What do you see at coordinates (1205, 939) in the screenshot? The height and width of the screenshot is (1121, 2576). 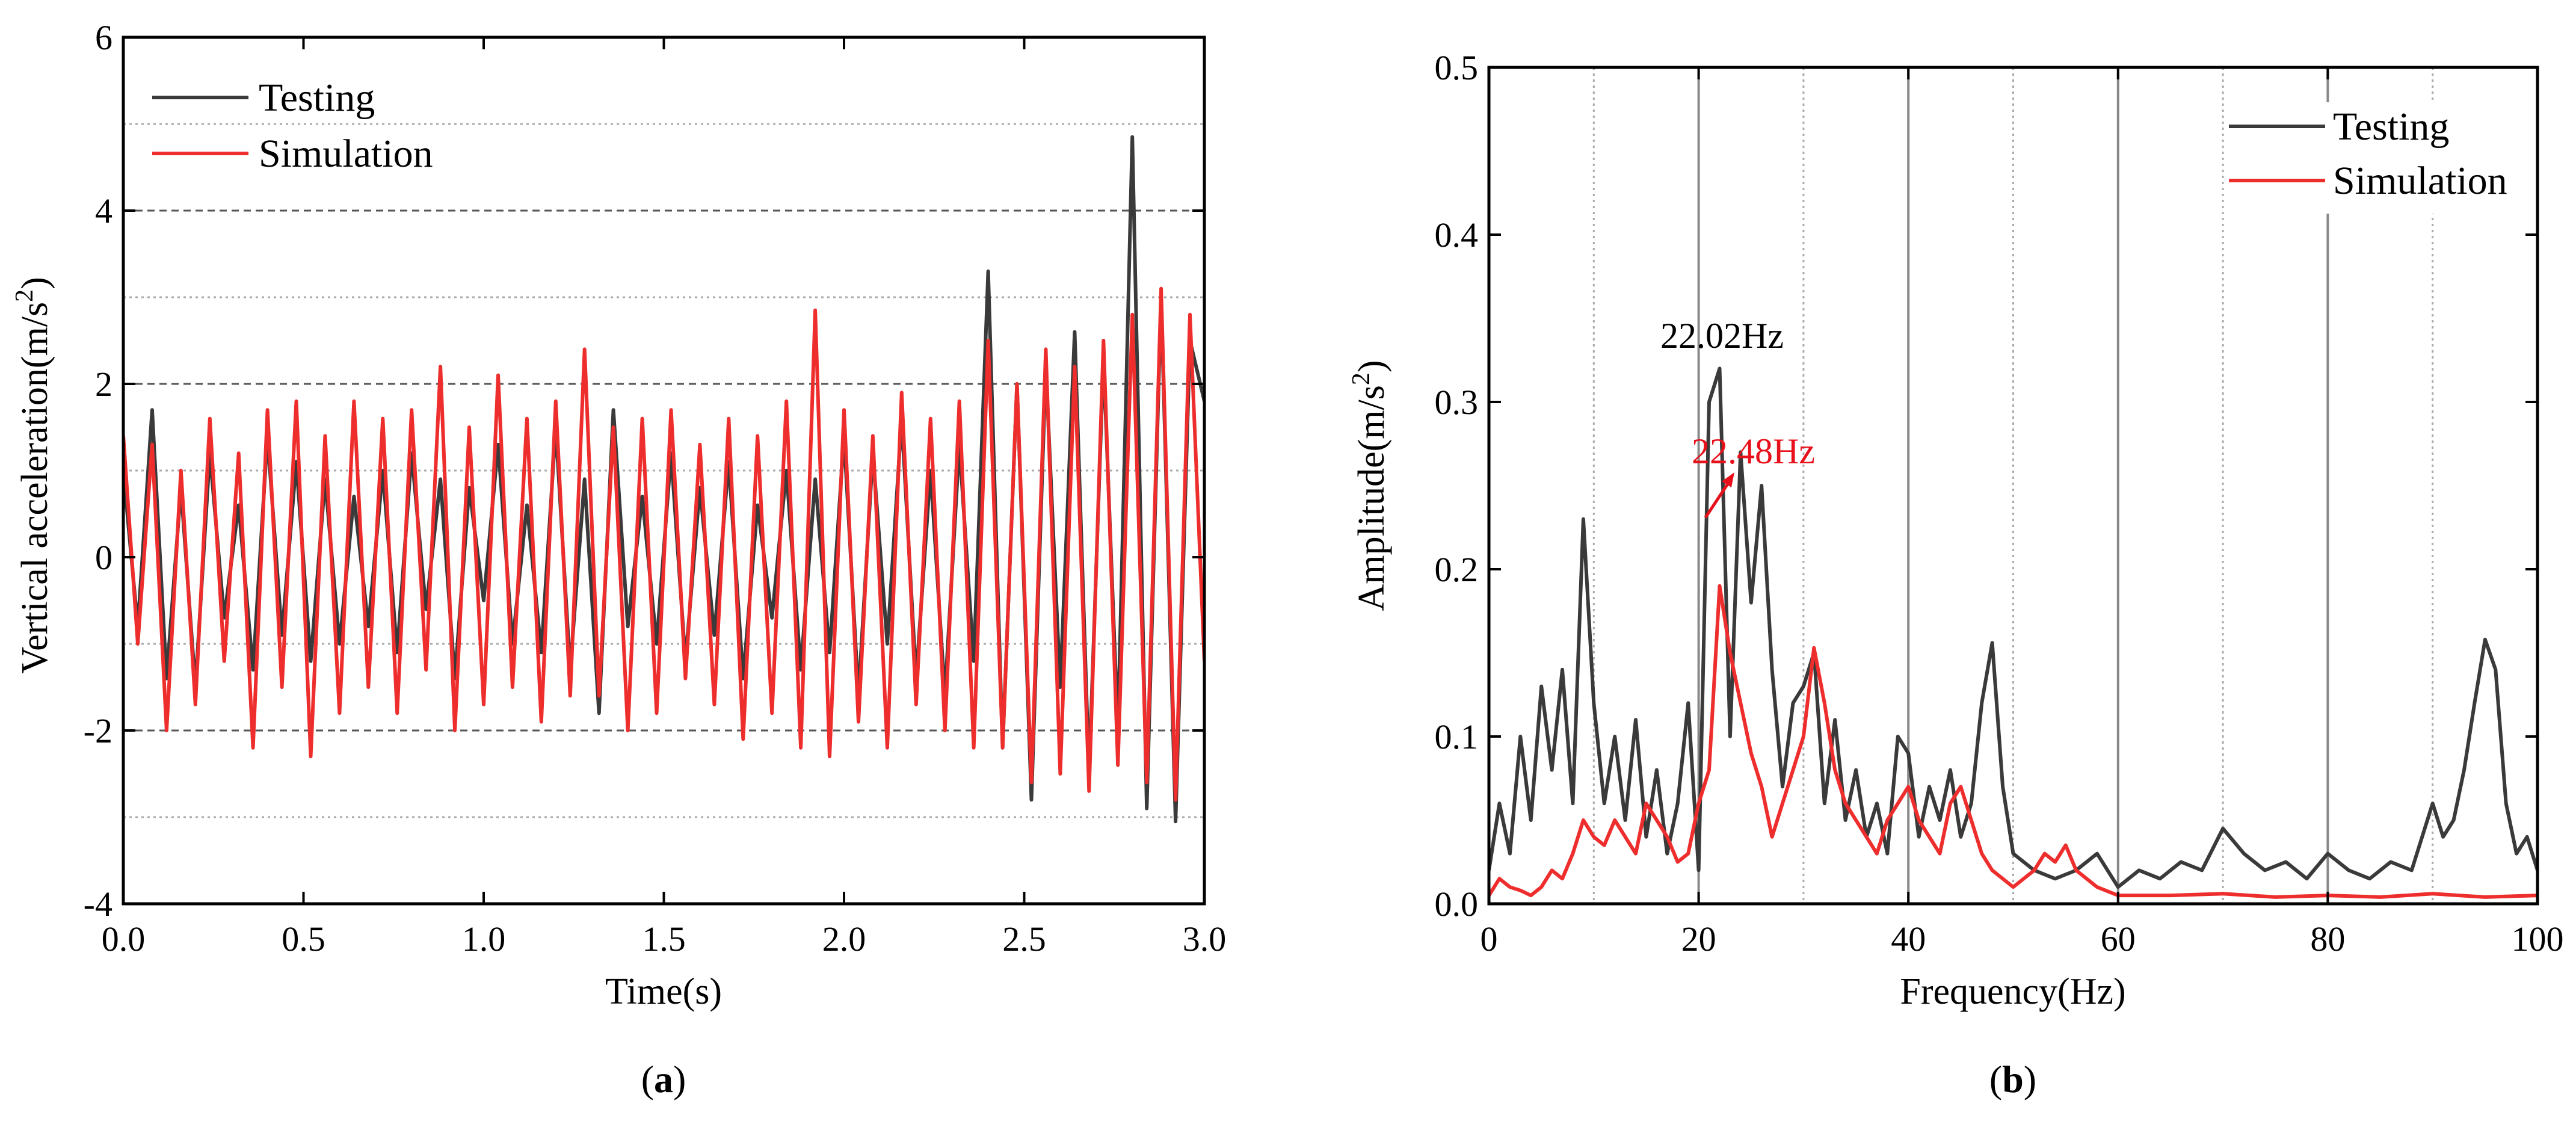 I see `x-tick-label: 3.0` at bounding box center [1205, 939].